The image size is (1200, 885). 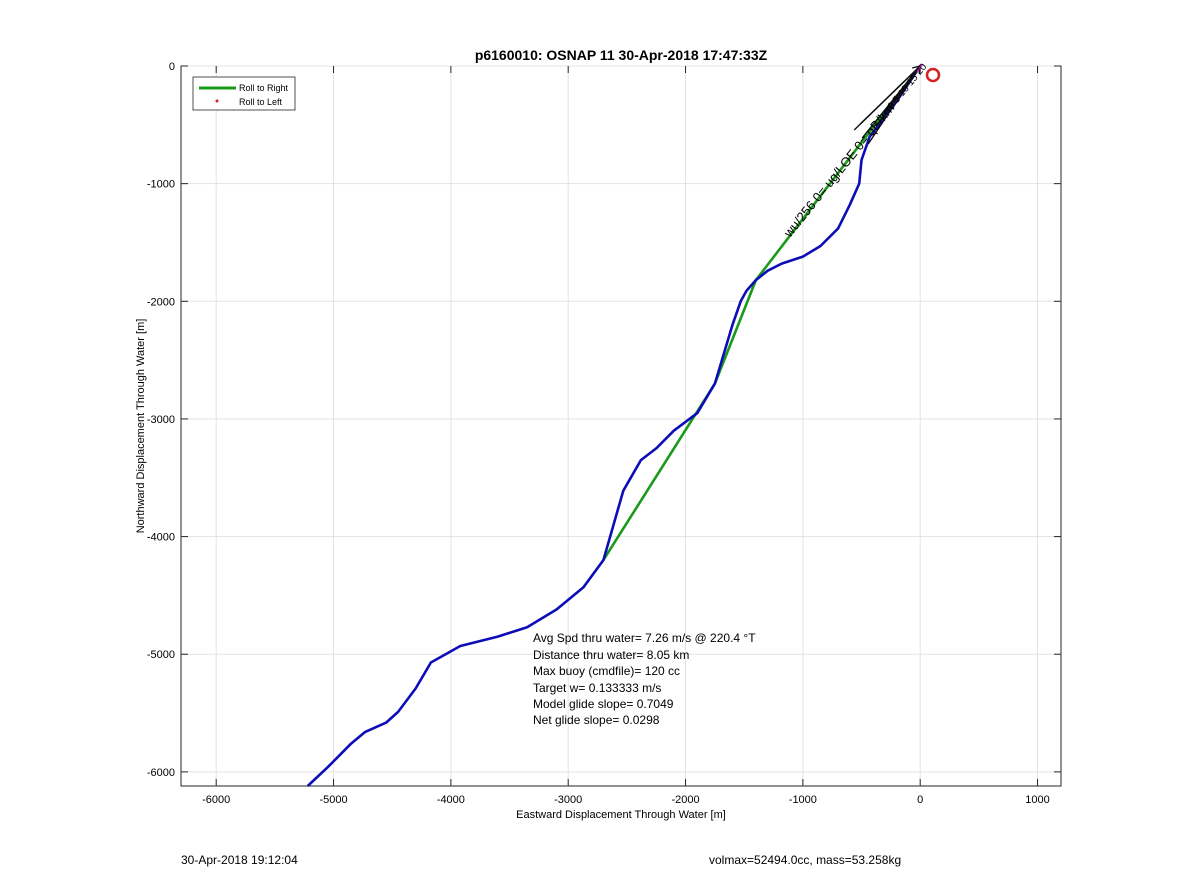 What do you see at coordinates (172, 67) in the screenshot?
I see `y-tick-label: 0` at bounding box center [172, 67].